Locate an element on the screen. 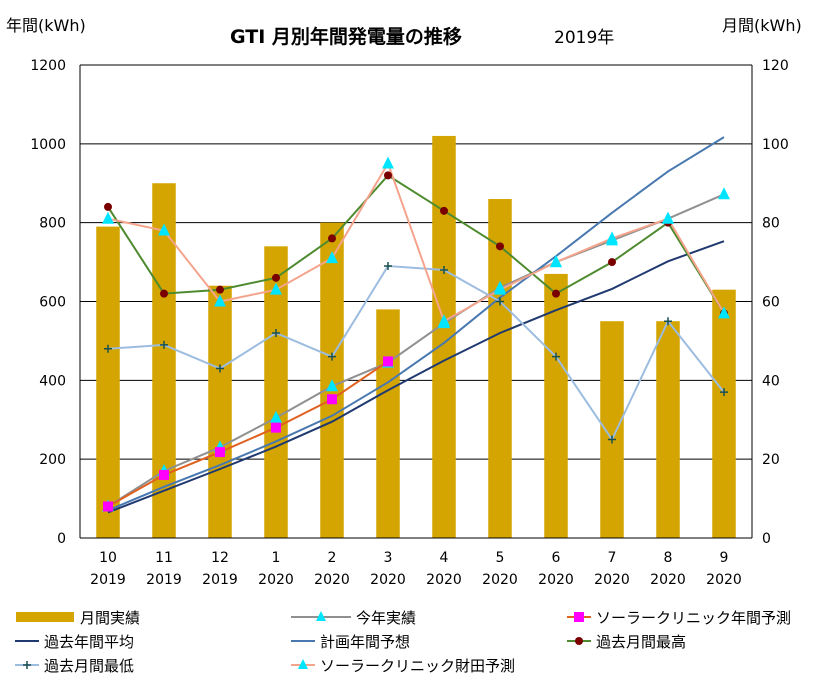 The width and height of the screenshot is (821, 678). legend-item: ソーラークリニック年間予測 is located at coordinates (678, 617).